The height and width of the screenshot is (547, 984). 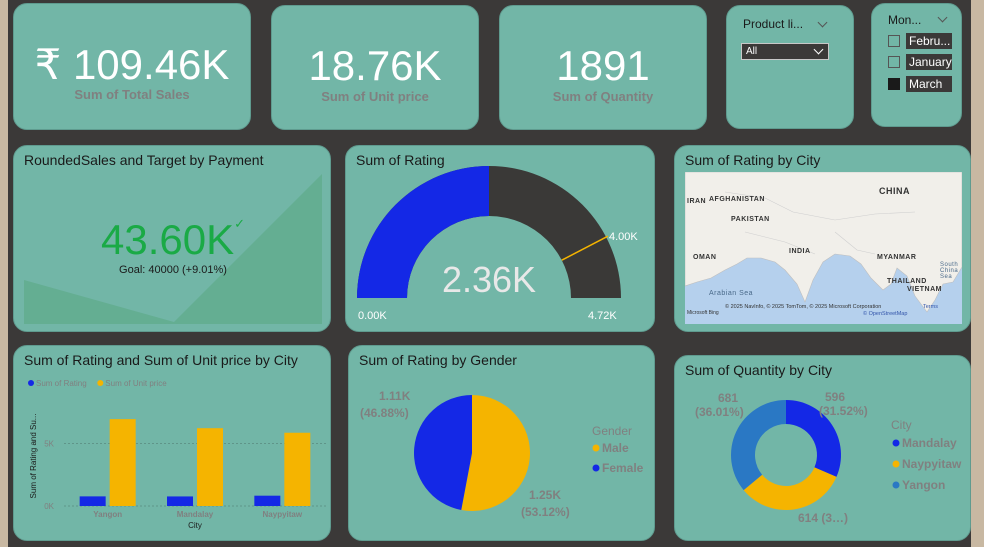 I want to click on kpi-card-quantity: 1891 Sum of Quantity, so click(x=603, y=67).